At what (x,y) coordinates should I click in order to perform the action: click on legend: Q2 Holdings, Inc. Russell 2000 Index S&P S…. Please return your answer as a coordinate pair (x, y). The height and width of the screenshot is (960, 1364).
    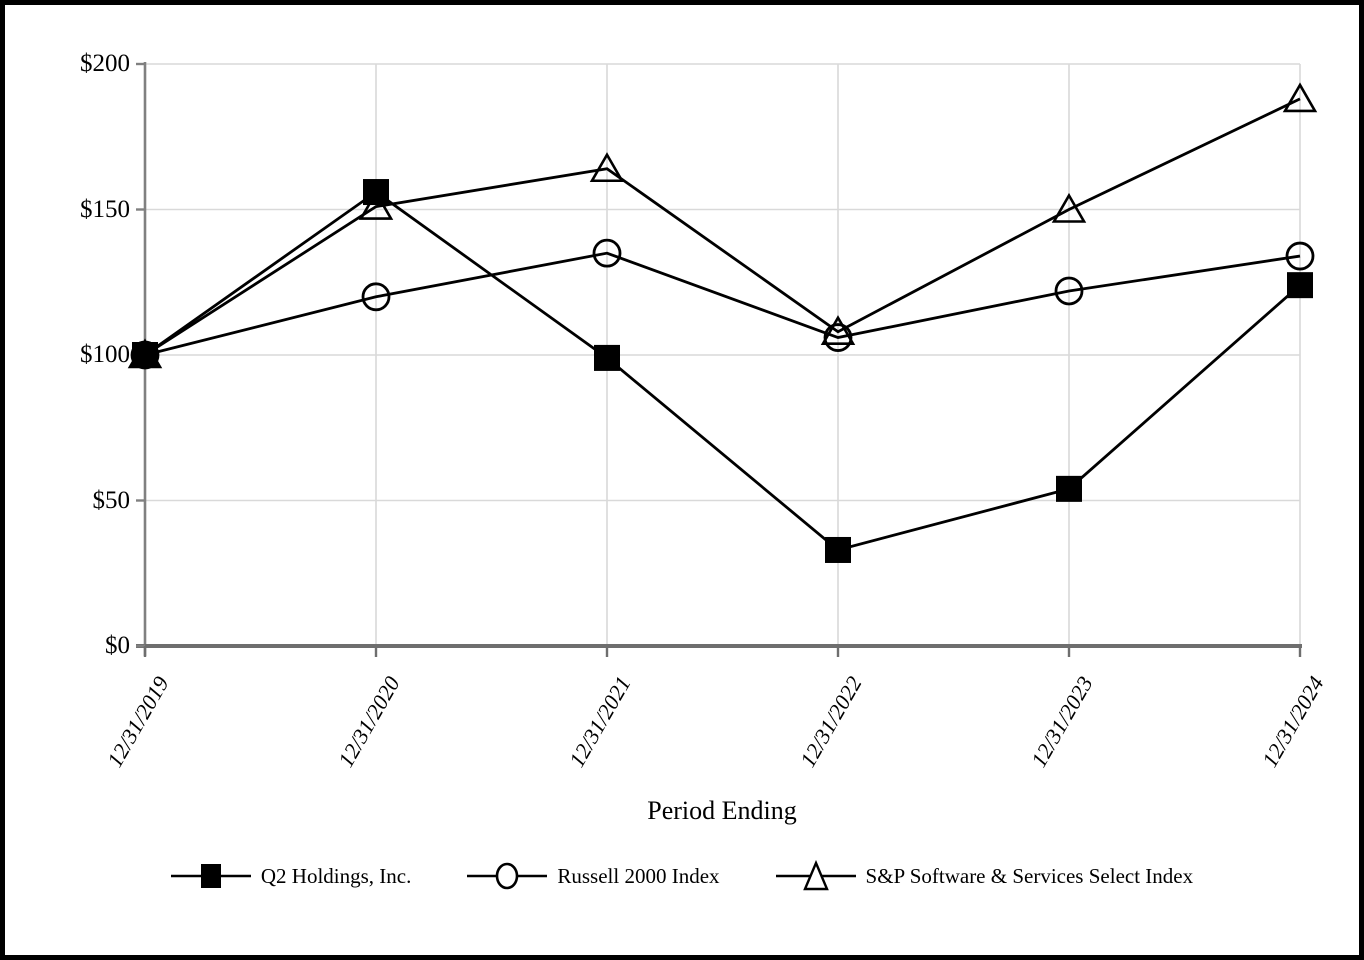
    Looking at the image, I should click on (682, 876).